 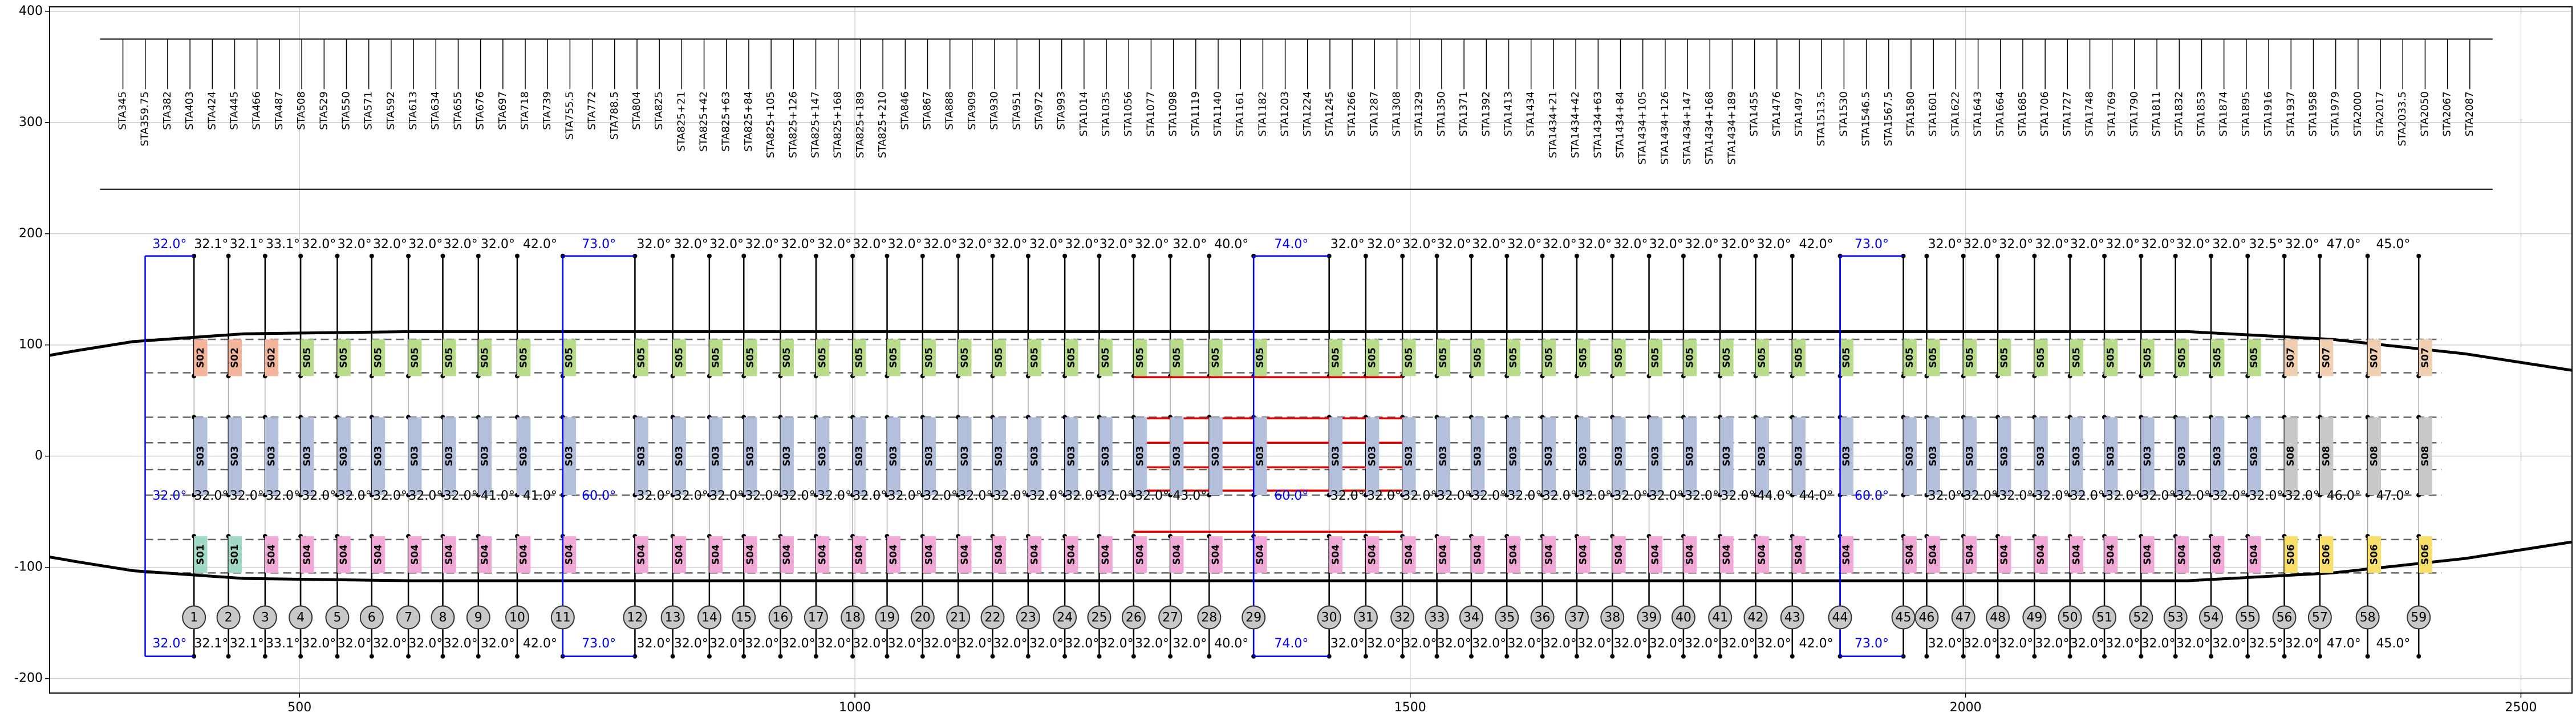 I want to click on frame-number: 37, so click(x=1577, y=617).